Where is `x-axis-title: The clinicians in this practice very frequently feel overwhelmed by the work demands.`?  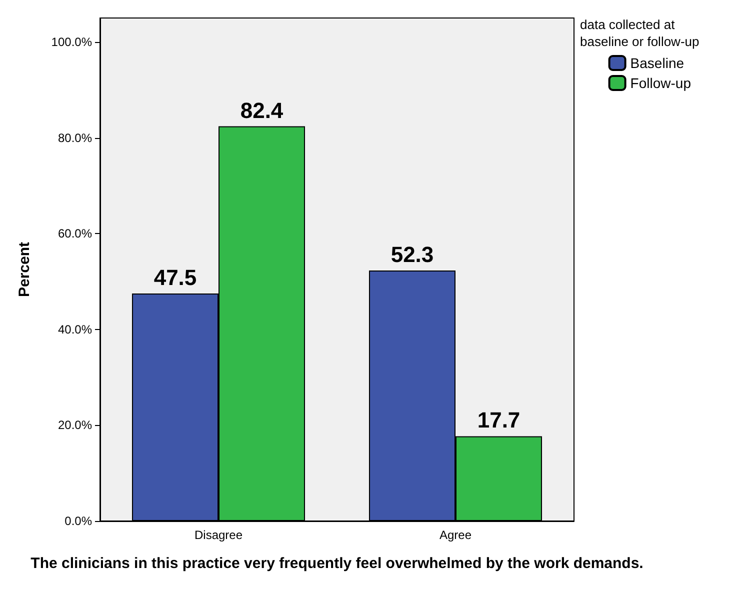
x-axis-title: The clinicians in this practice very frequently feel overwhelmed by the work demands. is located at coordinates (337, 563).